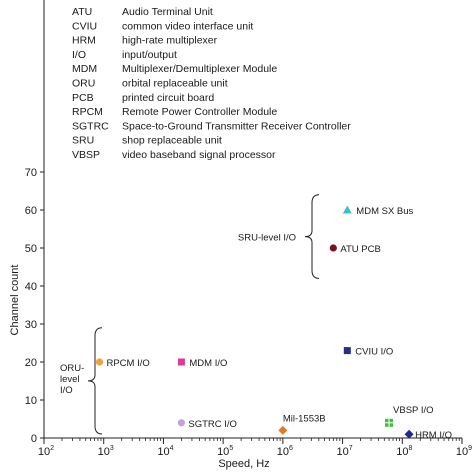  Describe the element at coordinates (95, 381) in the screenshot. I see `oru-bracket` at that location.